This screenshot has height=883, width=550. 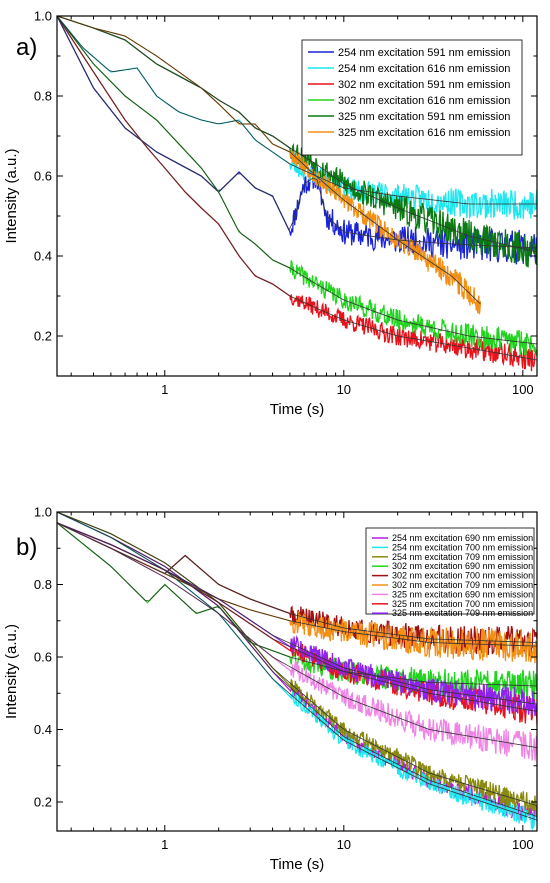 What do you see at coordinates (462, 566) in the screenshot?
I see `legend-entry: 302 nm excitation 690 nm emission` at bounding box center [462, 566].